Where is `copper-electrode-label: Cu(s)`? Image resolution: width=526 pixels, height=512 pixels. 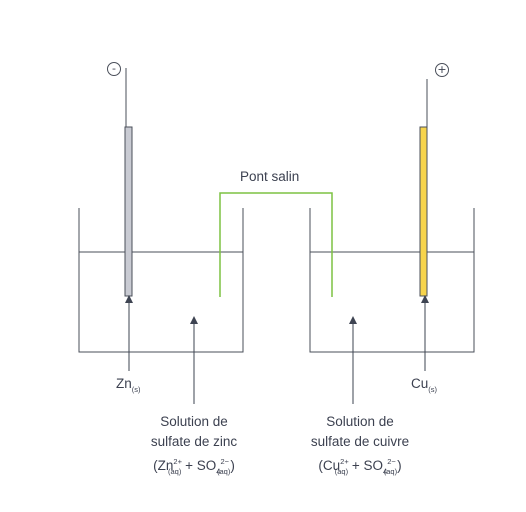
copper-electrode-label: Cu(s) is located at coordinates (424, 385).